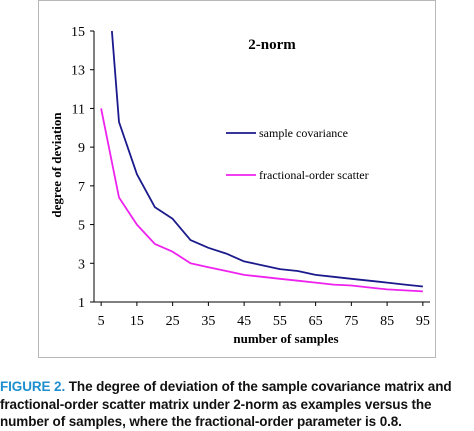 The image size is (474, 431). What do you see at coordinates (78, 71) in the screenshot?
I see `y-tick-label: 13` at bounding box center [78, 71].